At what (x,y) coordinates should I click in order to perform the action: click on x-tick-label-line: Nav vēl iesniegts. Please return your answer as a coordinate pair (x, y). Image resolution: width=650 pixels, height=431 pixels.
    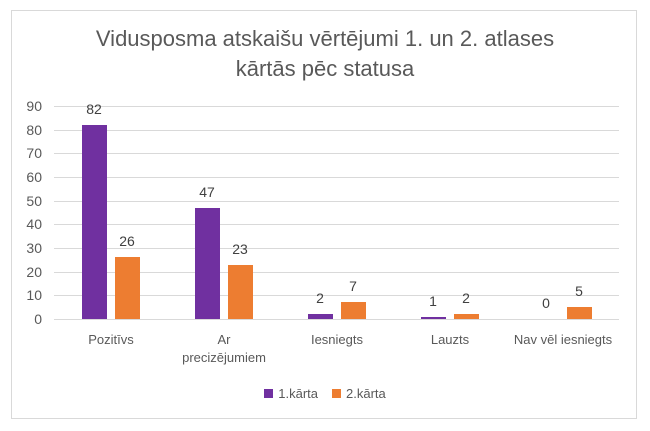
    Looking at the image, I should click on (563, 339).